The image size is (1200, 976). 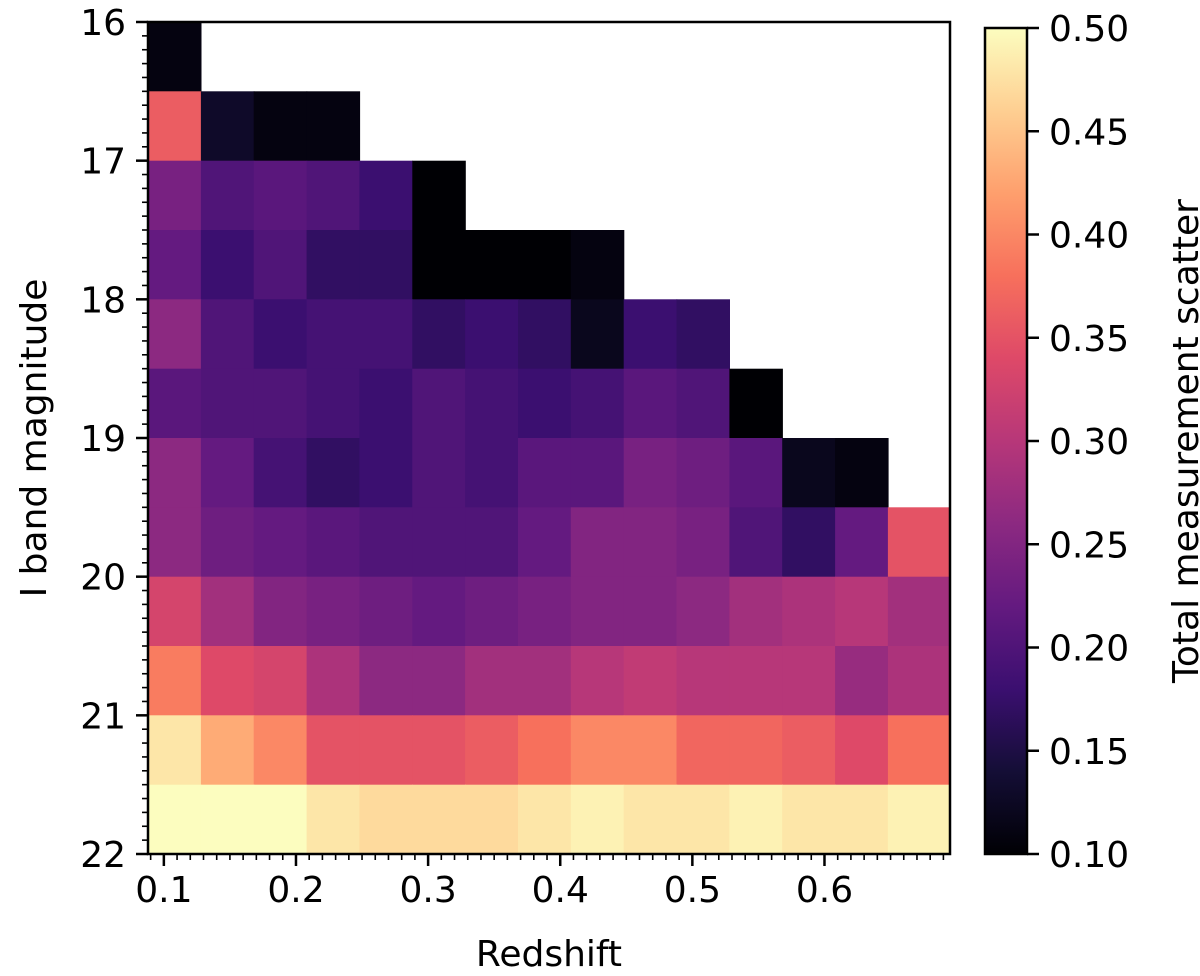 What do you see at coordinates (34, 438) in the screenshot?
I see `y-axis-title: I band magnitude` at bounding box center [34, 438].